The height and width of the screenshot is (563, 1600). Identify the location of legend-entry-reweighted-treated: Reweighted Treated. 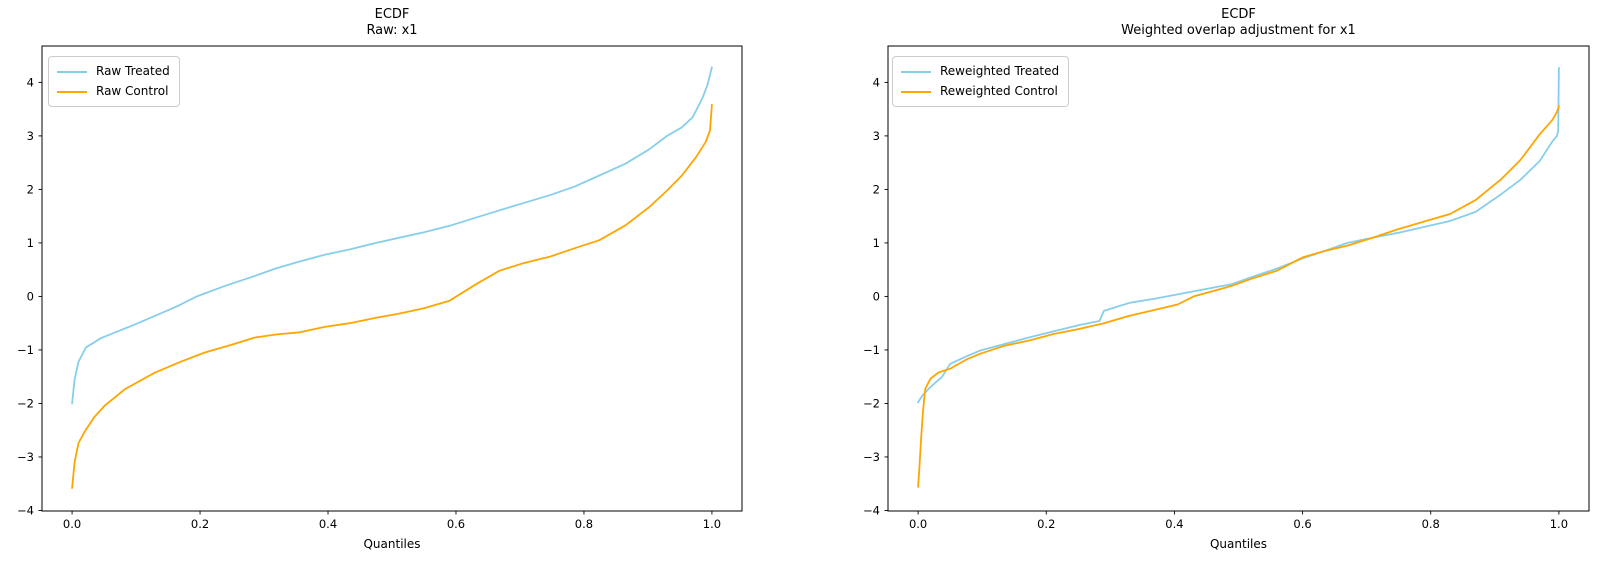
(980, 71).